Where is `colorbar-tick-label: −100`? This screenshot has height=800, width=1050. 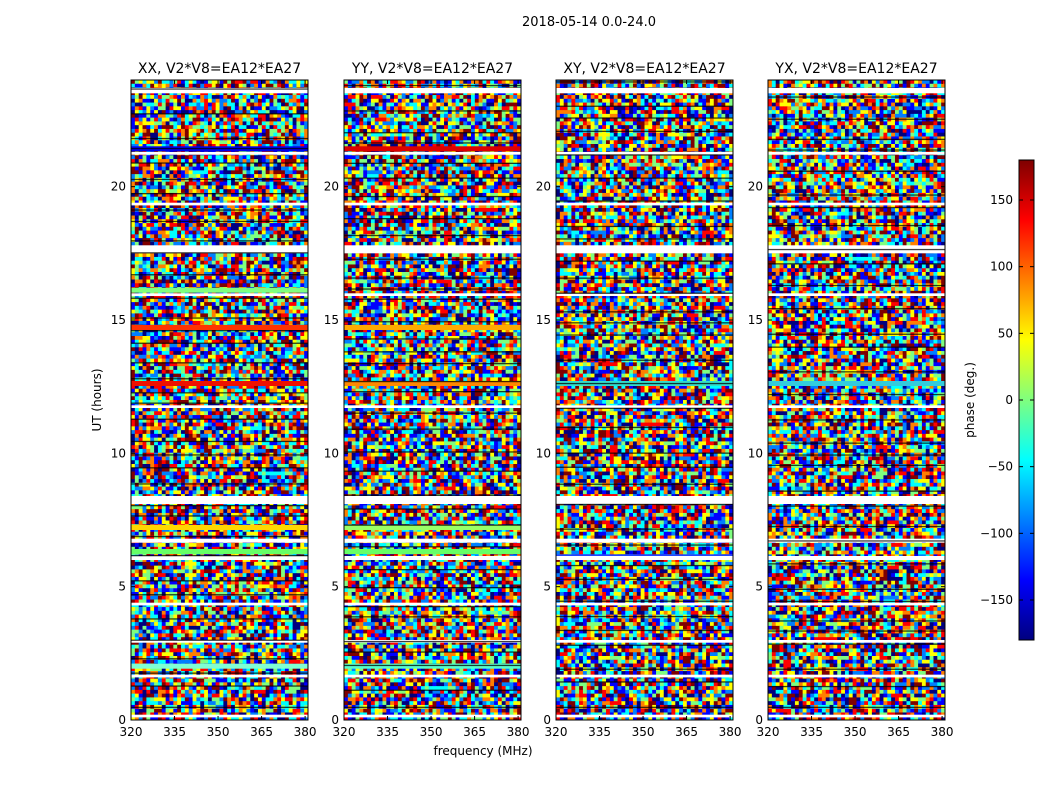
colorbar-tick-label: −100 is located at coordinates (996, 533).